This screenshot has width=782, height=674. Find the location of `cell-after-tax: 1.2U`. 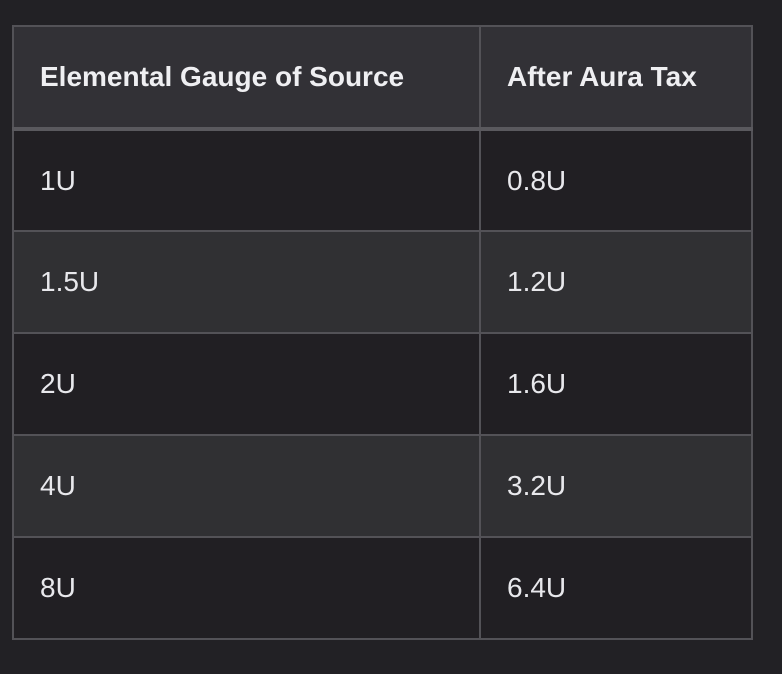

cell-after-tax: 1.2U is located at coordinates (616, 282).